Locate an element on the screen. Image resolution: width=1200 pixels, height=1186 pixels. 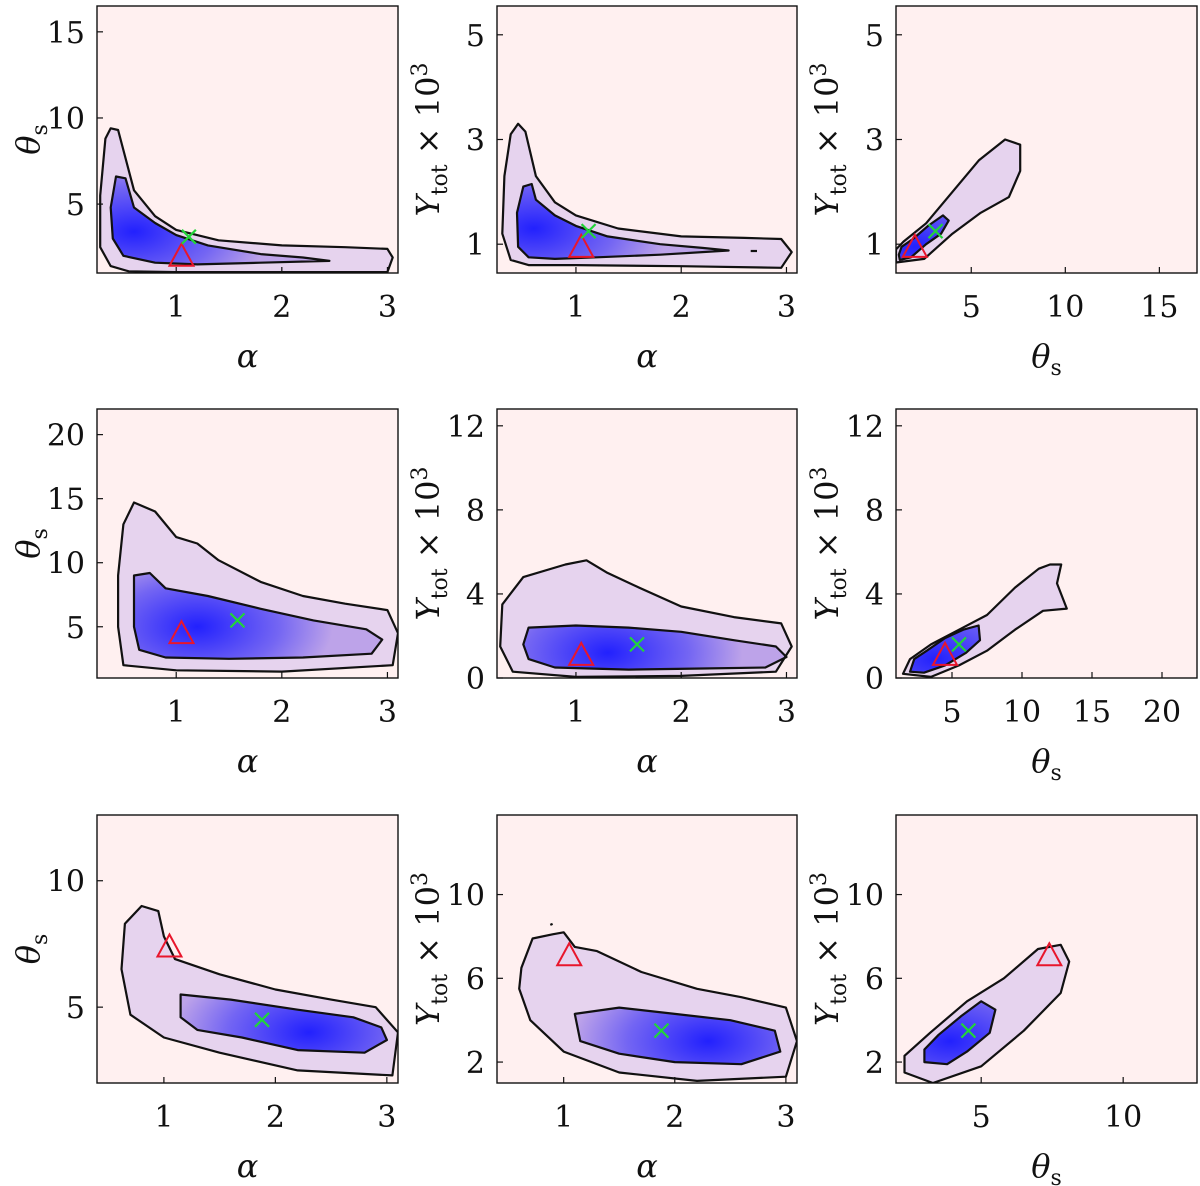
density-layer is located at coordinates (987, 1013).